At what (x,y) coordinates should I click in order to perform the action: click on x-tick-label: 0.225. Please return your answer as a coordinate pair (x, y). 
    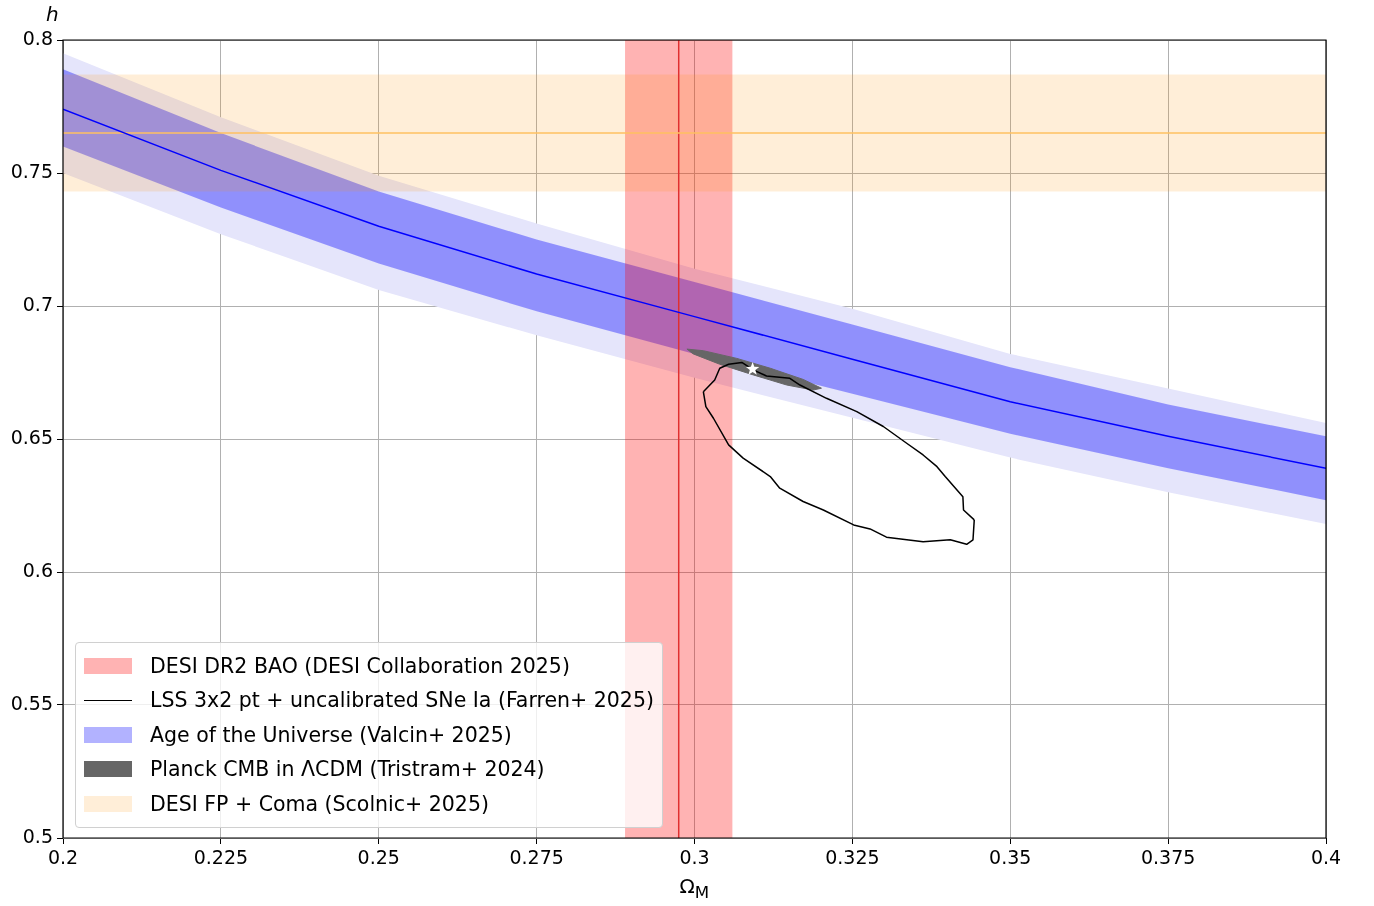
    Looking at the image, I should click on (221, 857).